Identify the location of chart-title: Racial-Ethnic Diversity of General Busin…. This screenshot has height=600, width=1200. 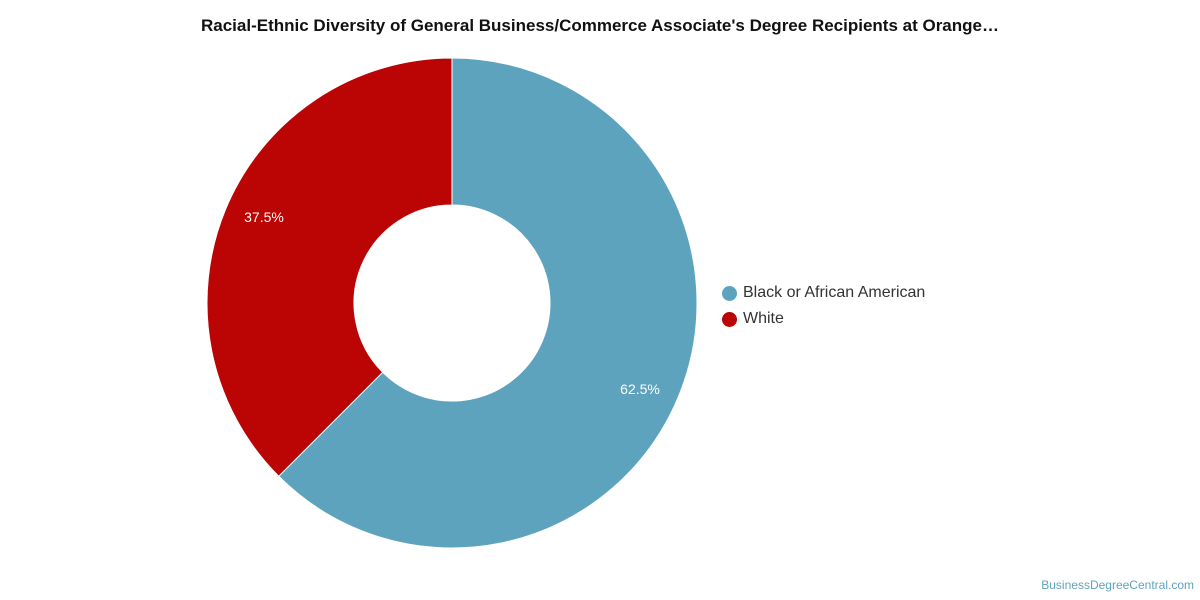
(600, 25).